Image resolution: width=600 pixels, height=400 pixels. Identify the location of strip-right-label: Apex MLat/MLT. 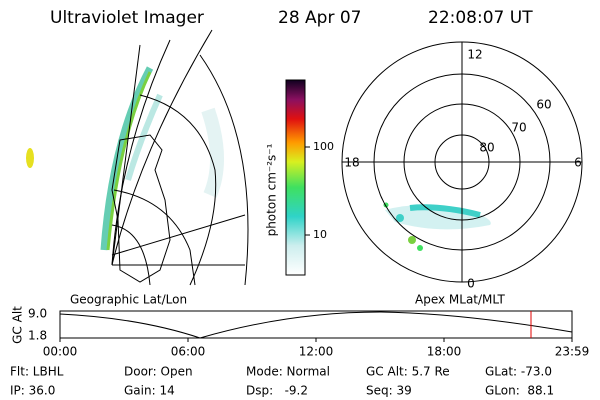
(460, 300).